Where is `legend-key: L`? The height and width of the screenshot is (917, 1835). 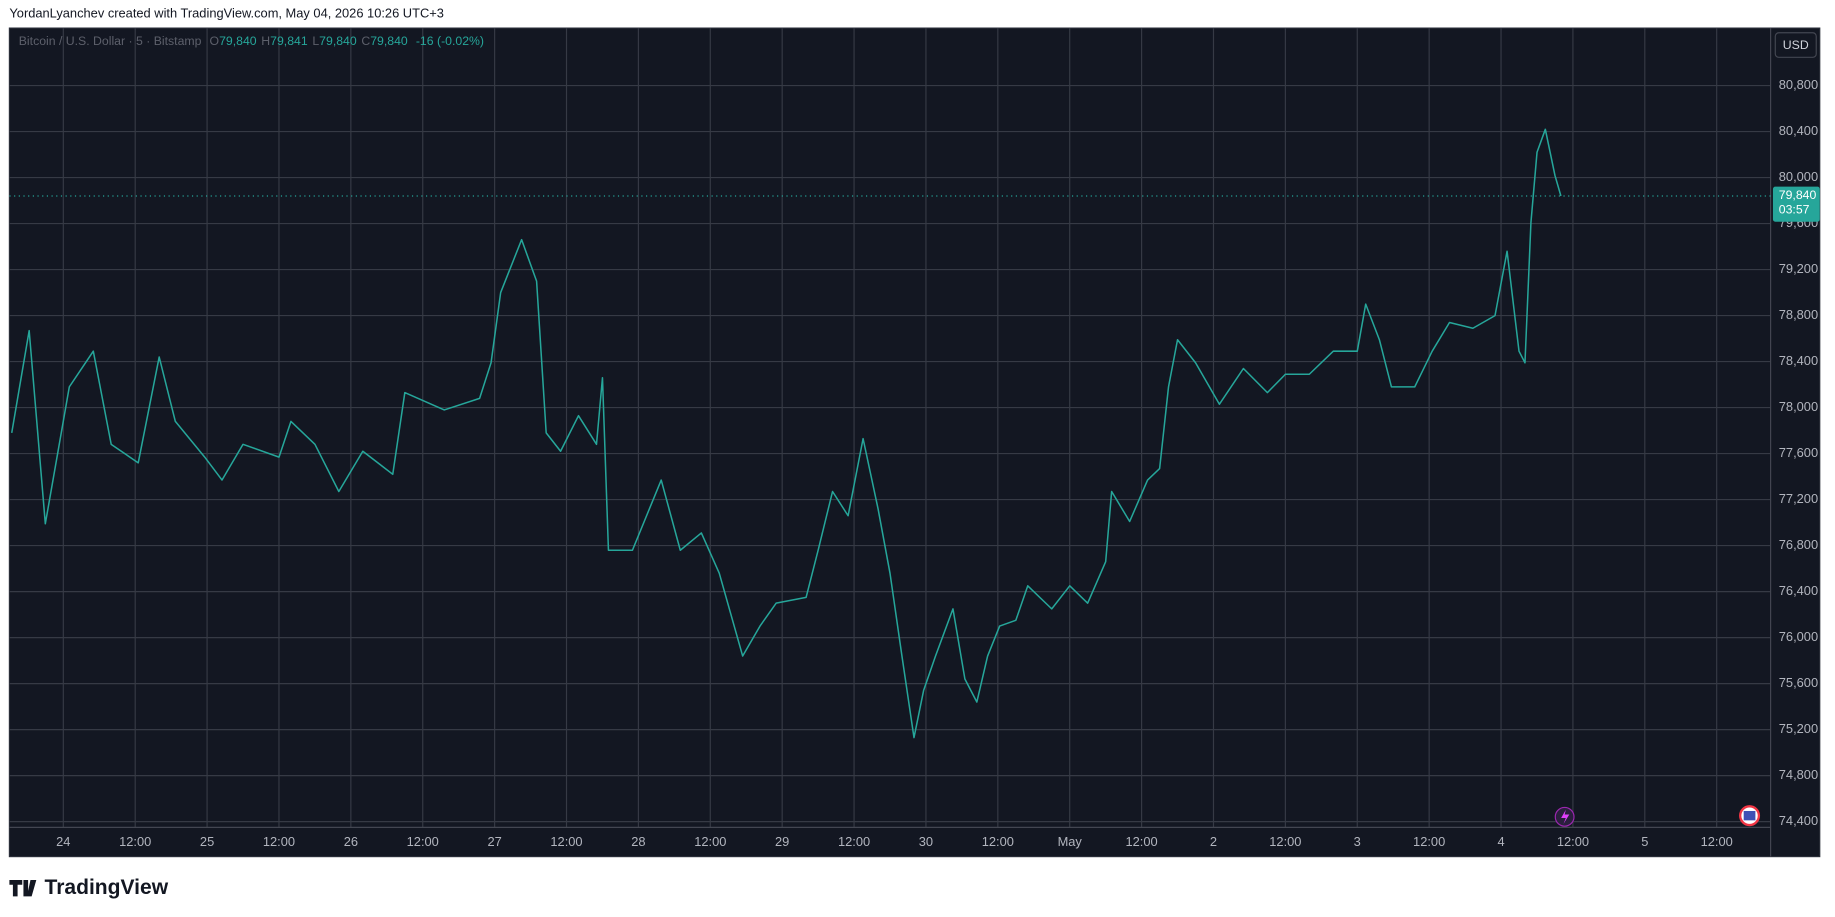 legend-key: L is located at coordinates (315, 41).